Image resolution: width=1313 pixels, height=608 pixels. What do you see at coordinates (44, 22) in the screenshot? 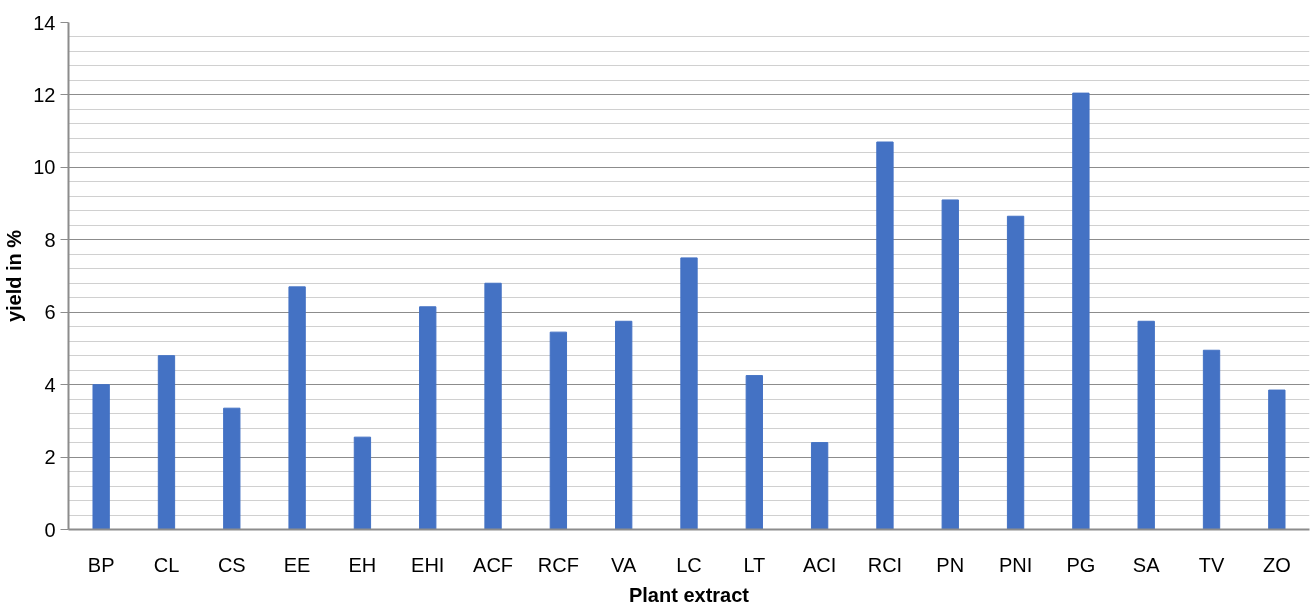
I see `y-tick-label: 14` at bounding box center [44, 22].